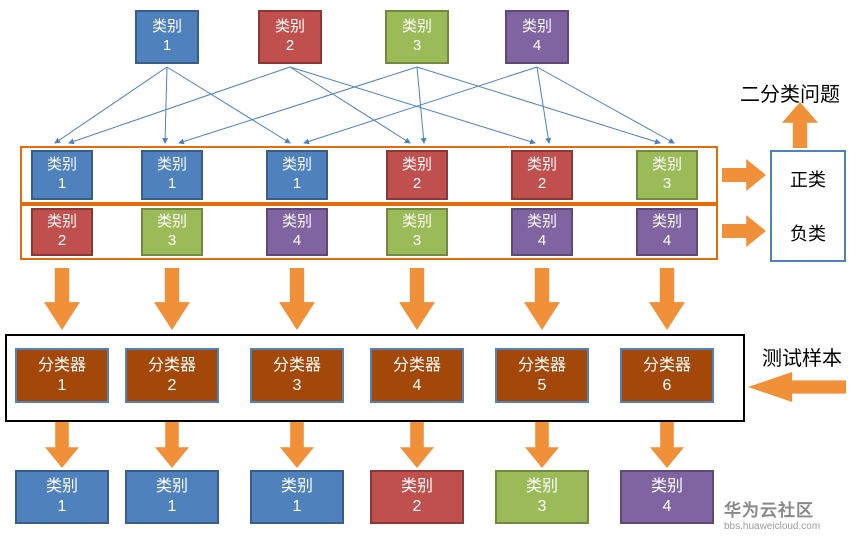 This screenshot has height=540, width=856. Describe the element at coordinates (800, 125) in the screenshot. I see `binary-problem-arrow` at that location.